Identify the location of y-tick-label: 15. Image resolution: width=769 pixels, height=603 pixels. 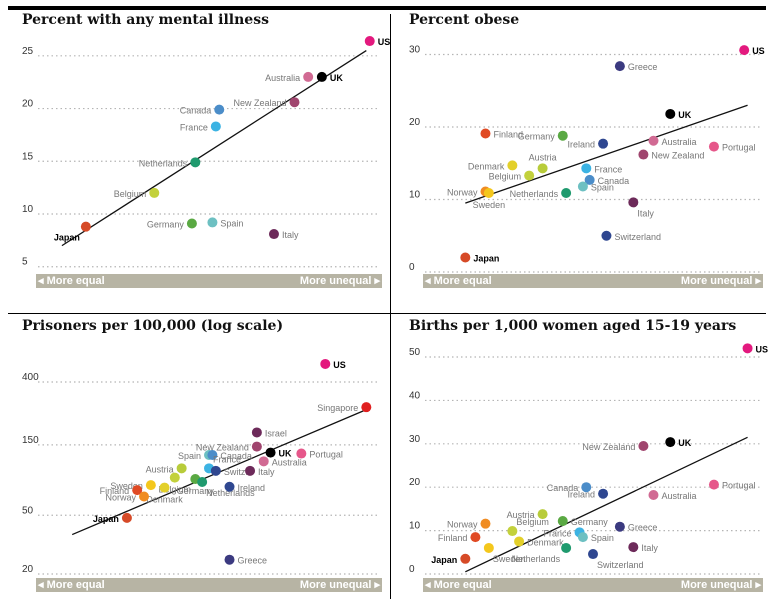
(28, 156).